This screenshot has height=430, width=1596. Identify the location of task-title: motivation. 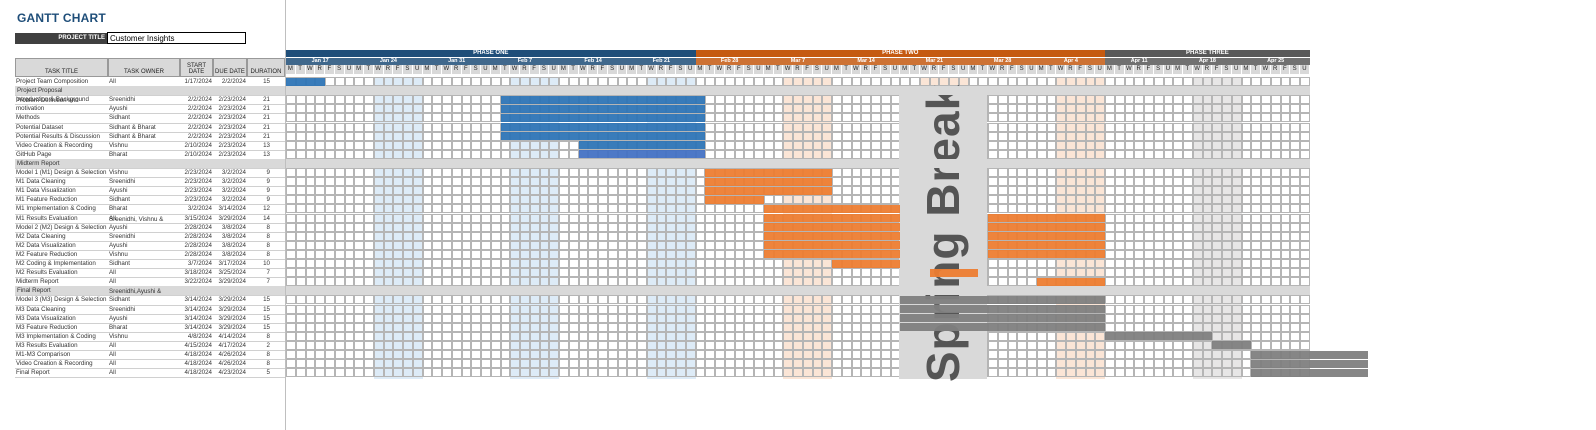
(30, 109).